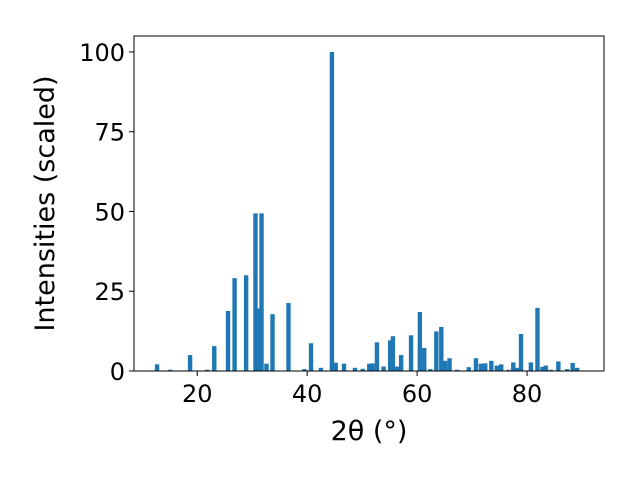 The image size is (640, 480). Describe the element at coordinates (109, 133) in the screenshot. I see `y-tick-label-75: 75` at that location.